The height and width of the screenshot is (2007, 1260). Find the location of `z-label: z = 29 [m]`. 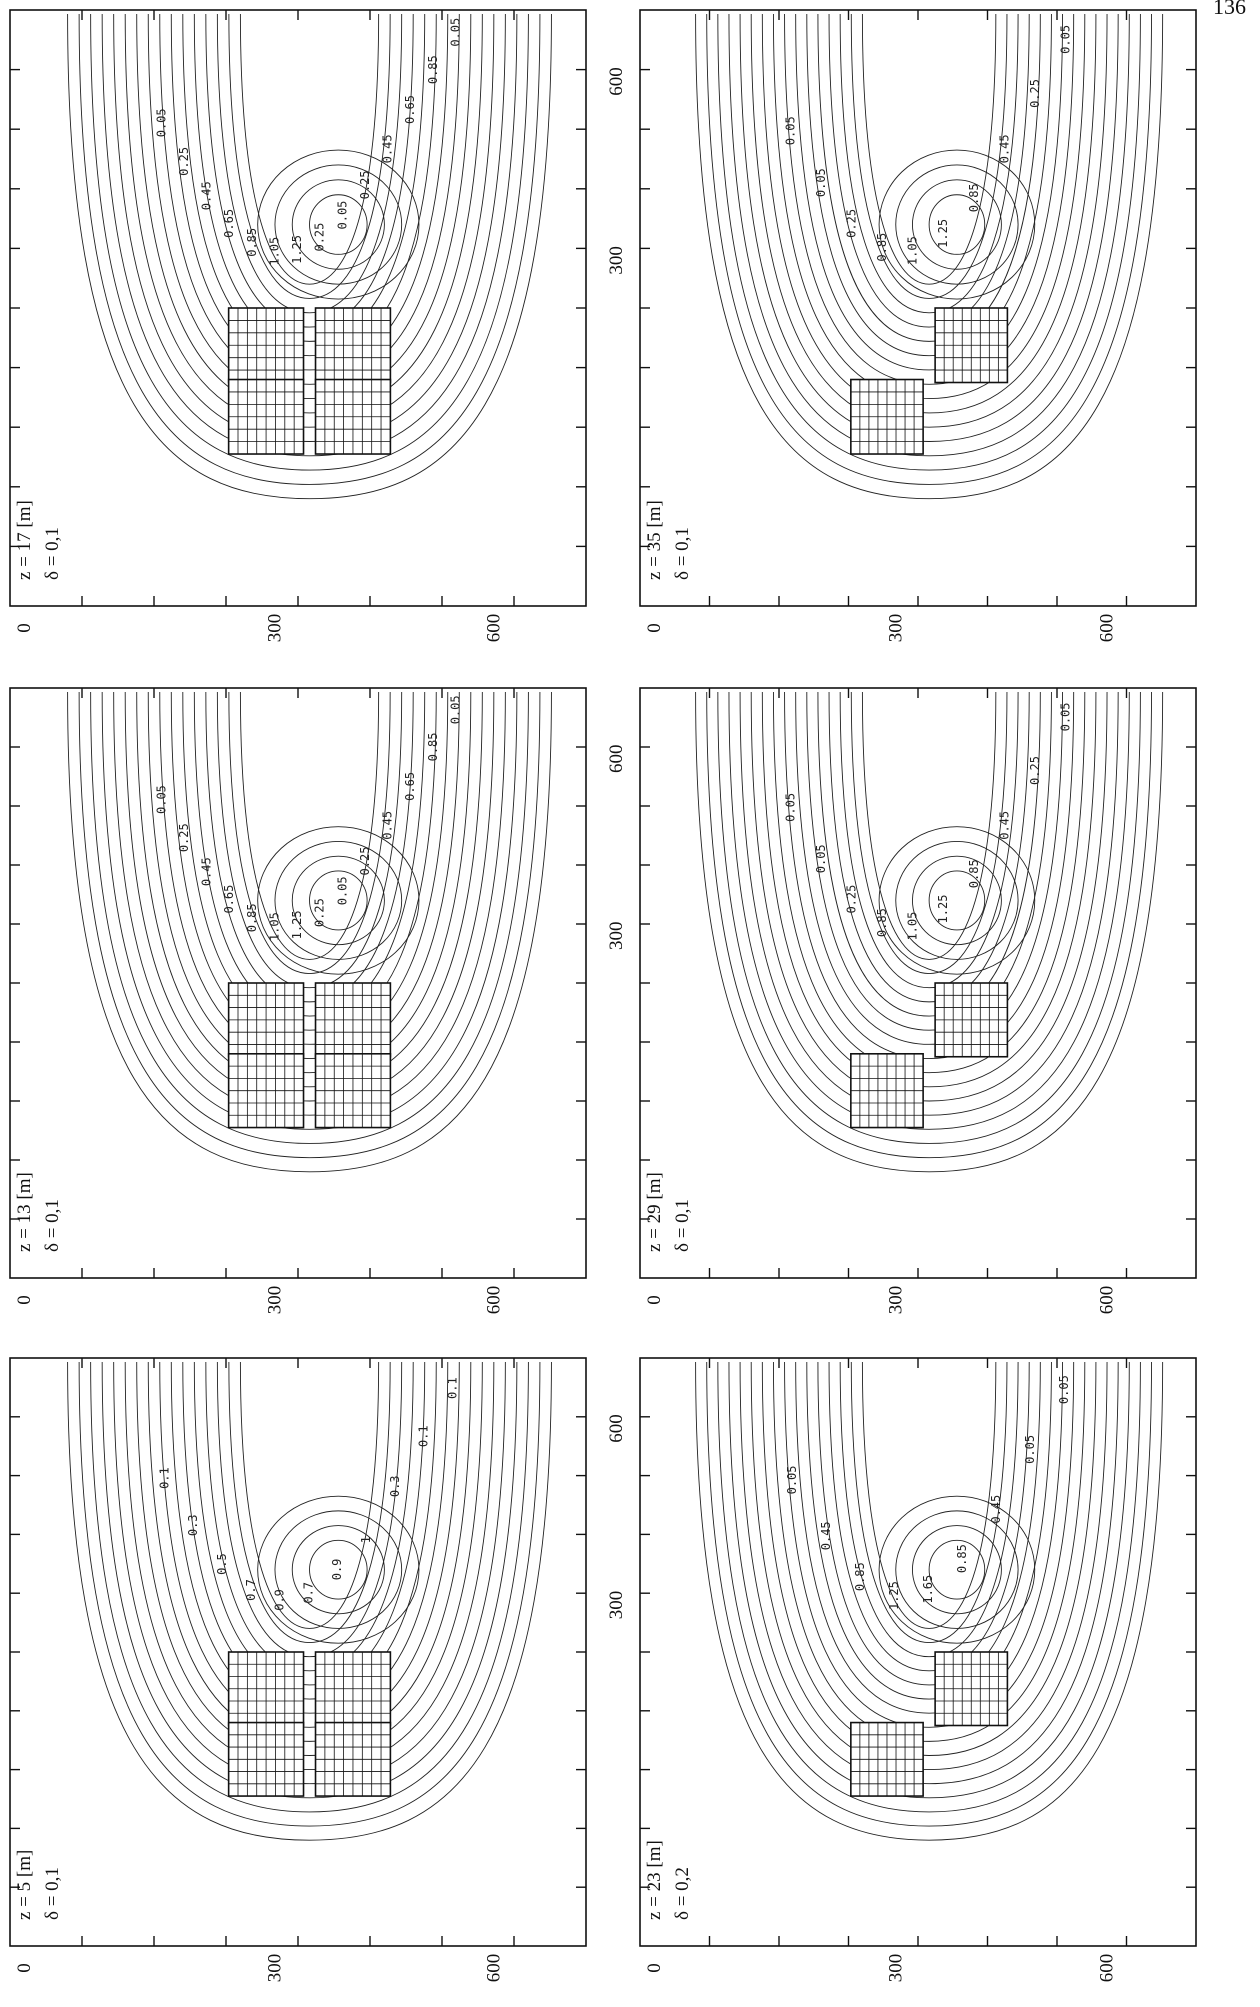

z-label: z = 29 [m] is located at coordinates (654, 1212).